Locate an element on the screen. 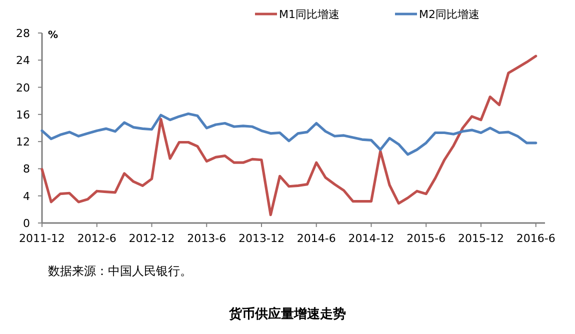 This screenshot has height=334, width=575. y-tick-label: 28 is located at coordinates (23, 33).